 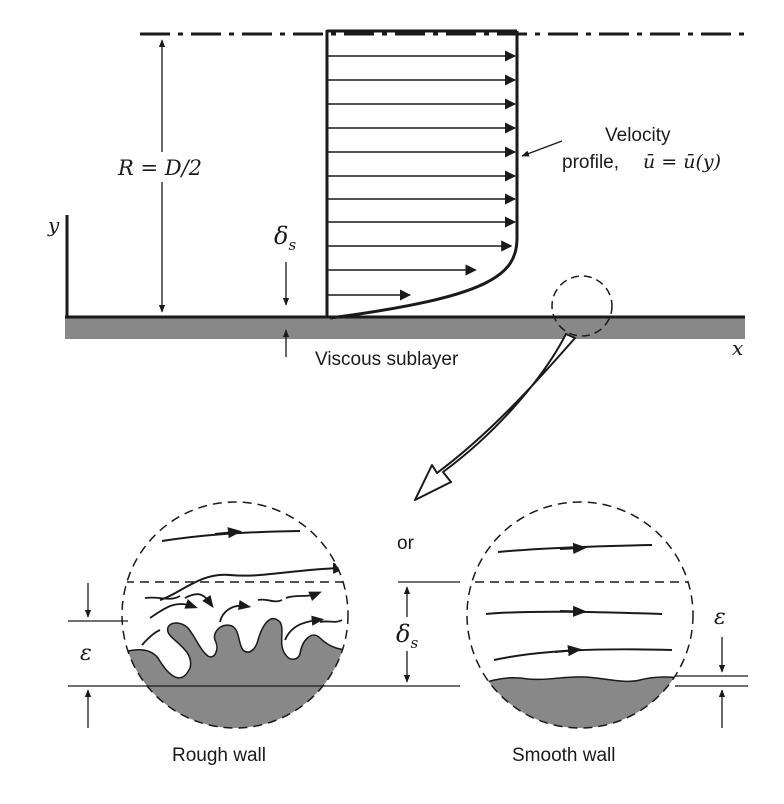 I want to click on velocity-equation: ū = ū(y), so click(x=682, y=162).